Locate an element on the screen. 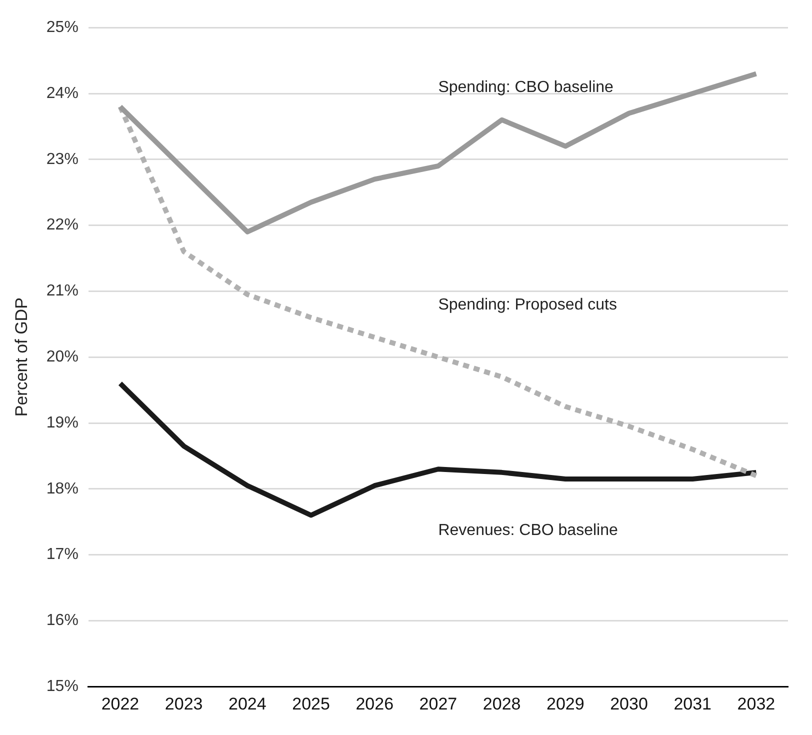 This screenshot has height=735, width=812. x-tick-label: 2030 is located at coordinates (629, 704).